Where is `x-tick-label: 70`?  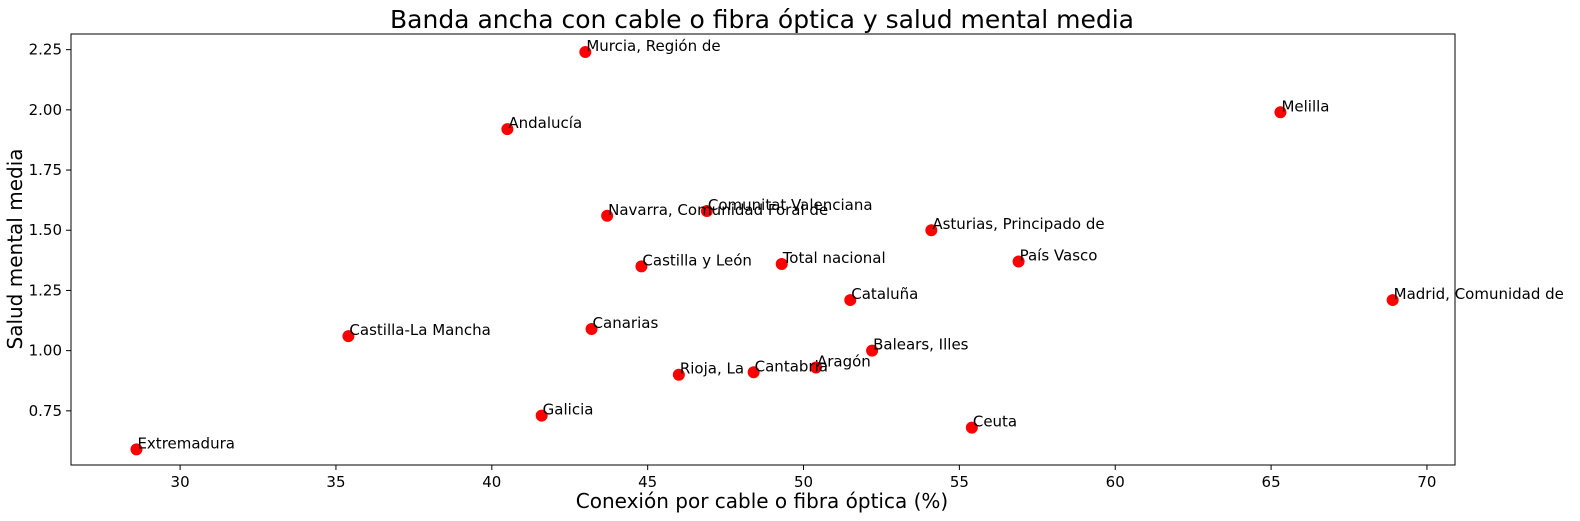
x-tick-label: 70 is located at coordinates (1426, 482).